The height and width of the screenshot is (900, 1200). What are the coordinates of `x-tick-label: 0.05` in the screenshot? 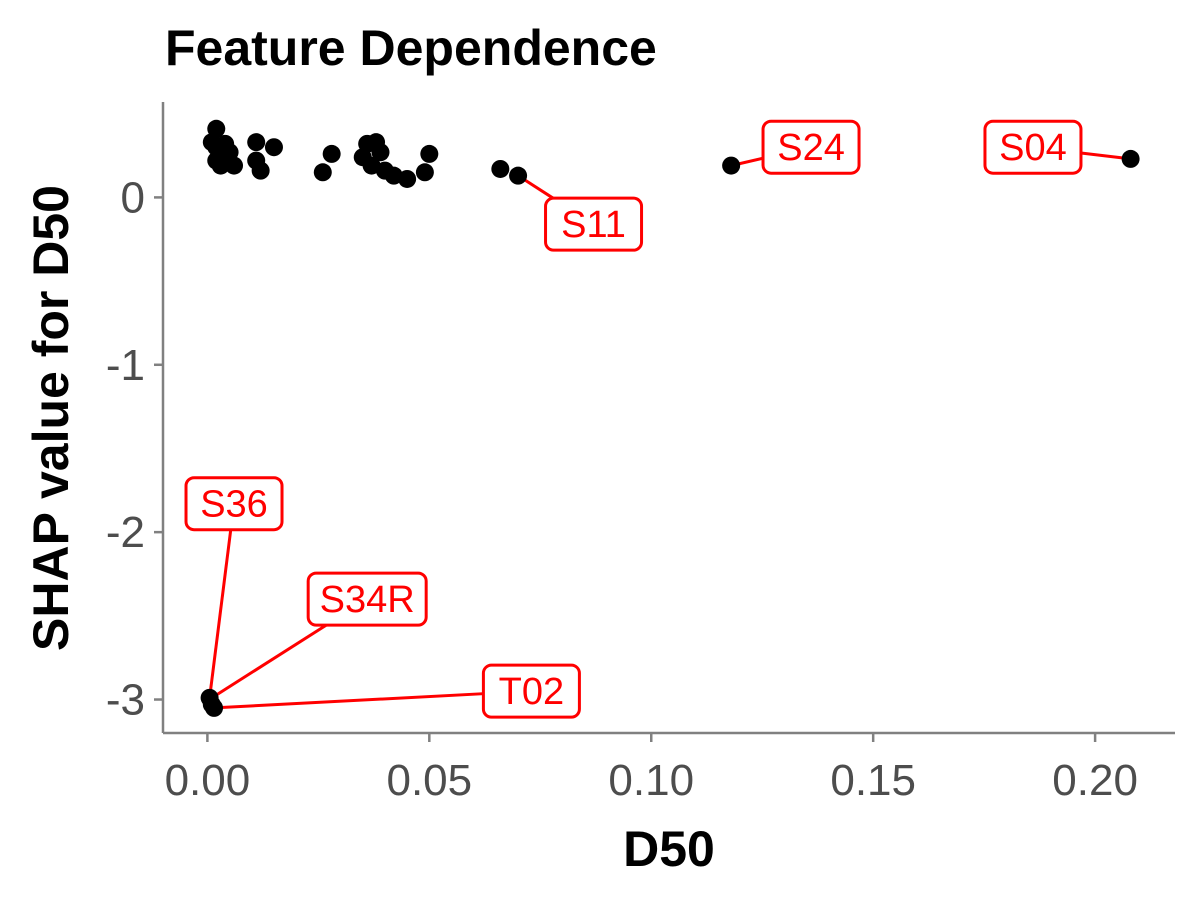 It's located at (429, 780).